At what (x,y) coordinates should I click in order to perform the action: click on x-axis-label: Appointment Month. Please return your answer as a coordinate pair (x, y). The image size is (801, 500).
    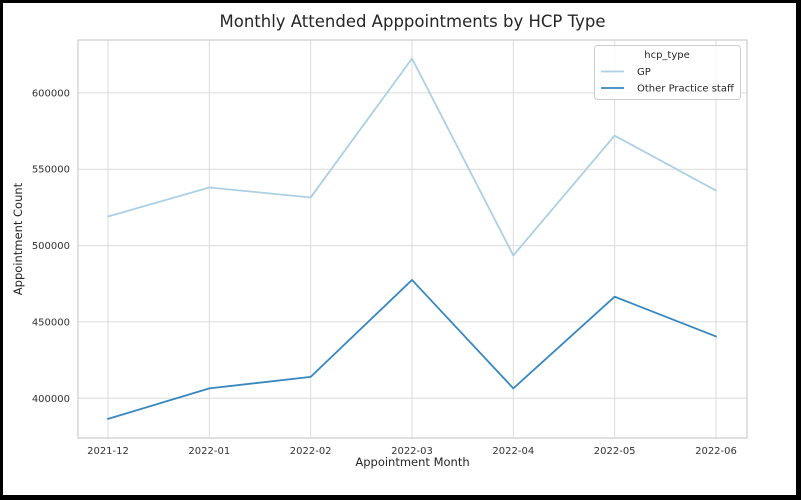
    Looking at the image, I should click on (412, 462).